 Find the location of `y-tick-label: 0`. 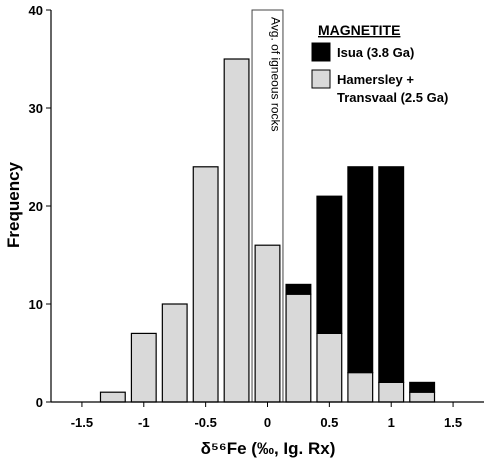

y-tick-label: 0 is located at coordinates (39, 402).